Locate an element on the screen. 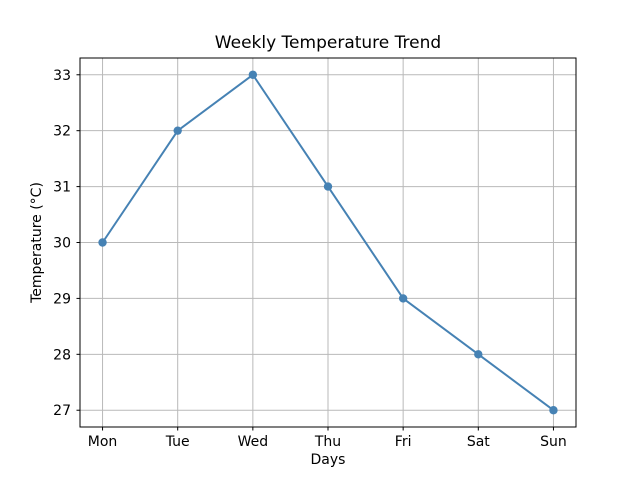 Image resolution: width=640 pixels, height=484 pixels. x-tick-label: Wed is located at coordinates (253, 442).